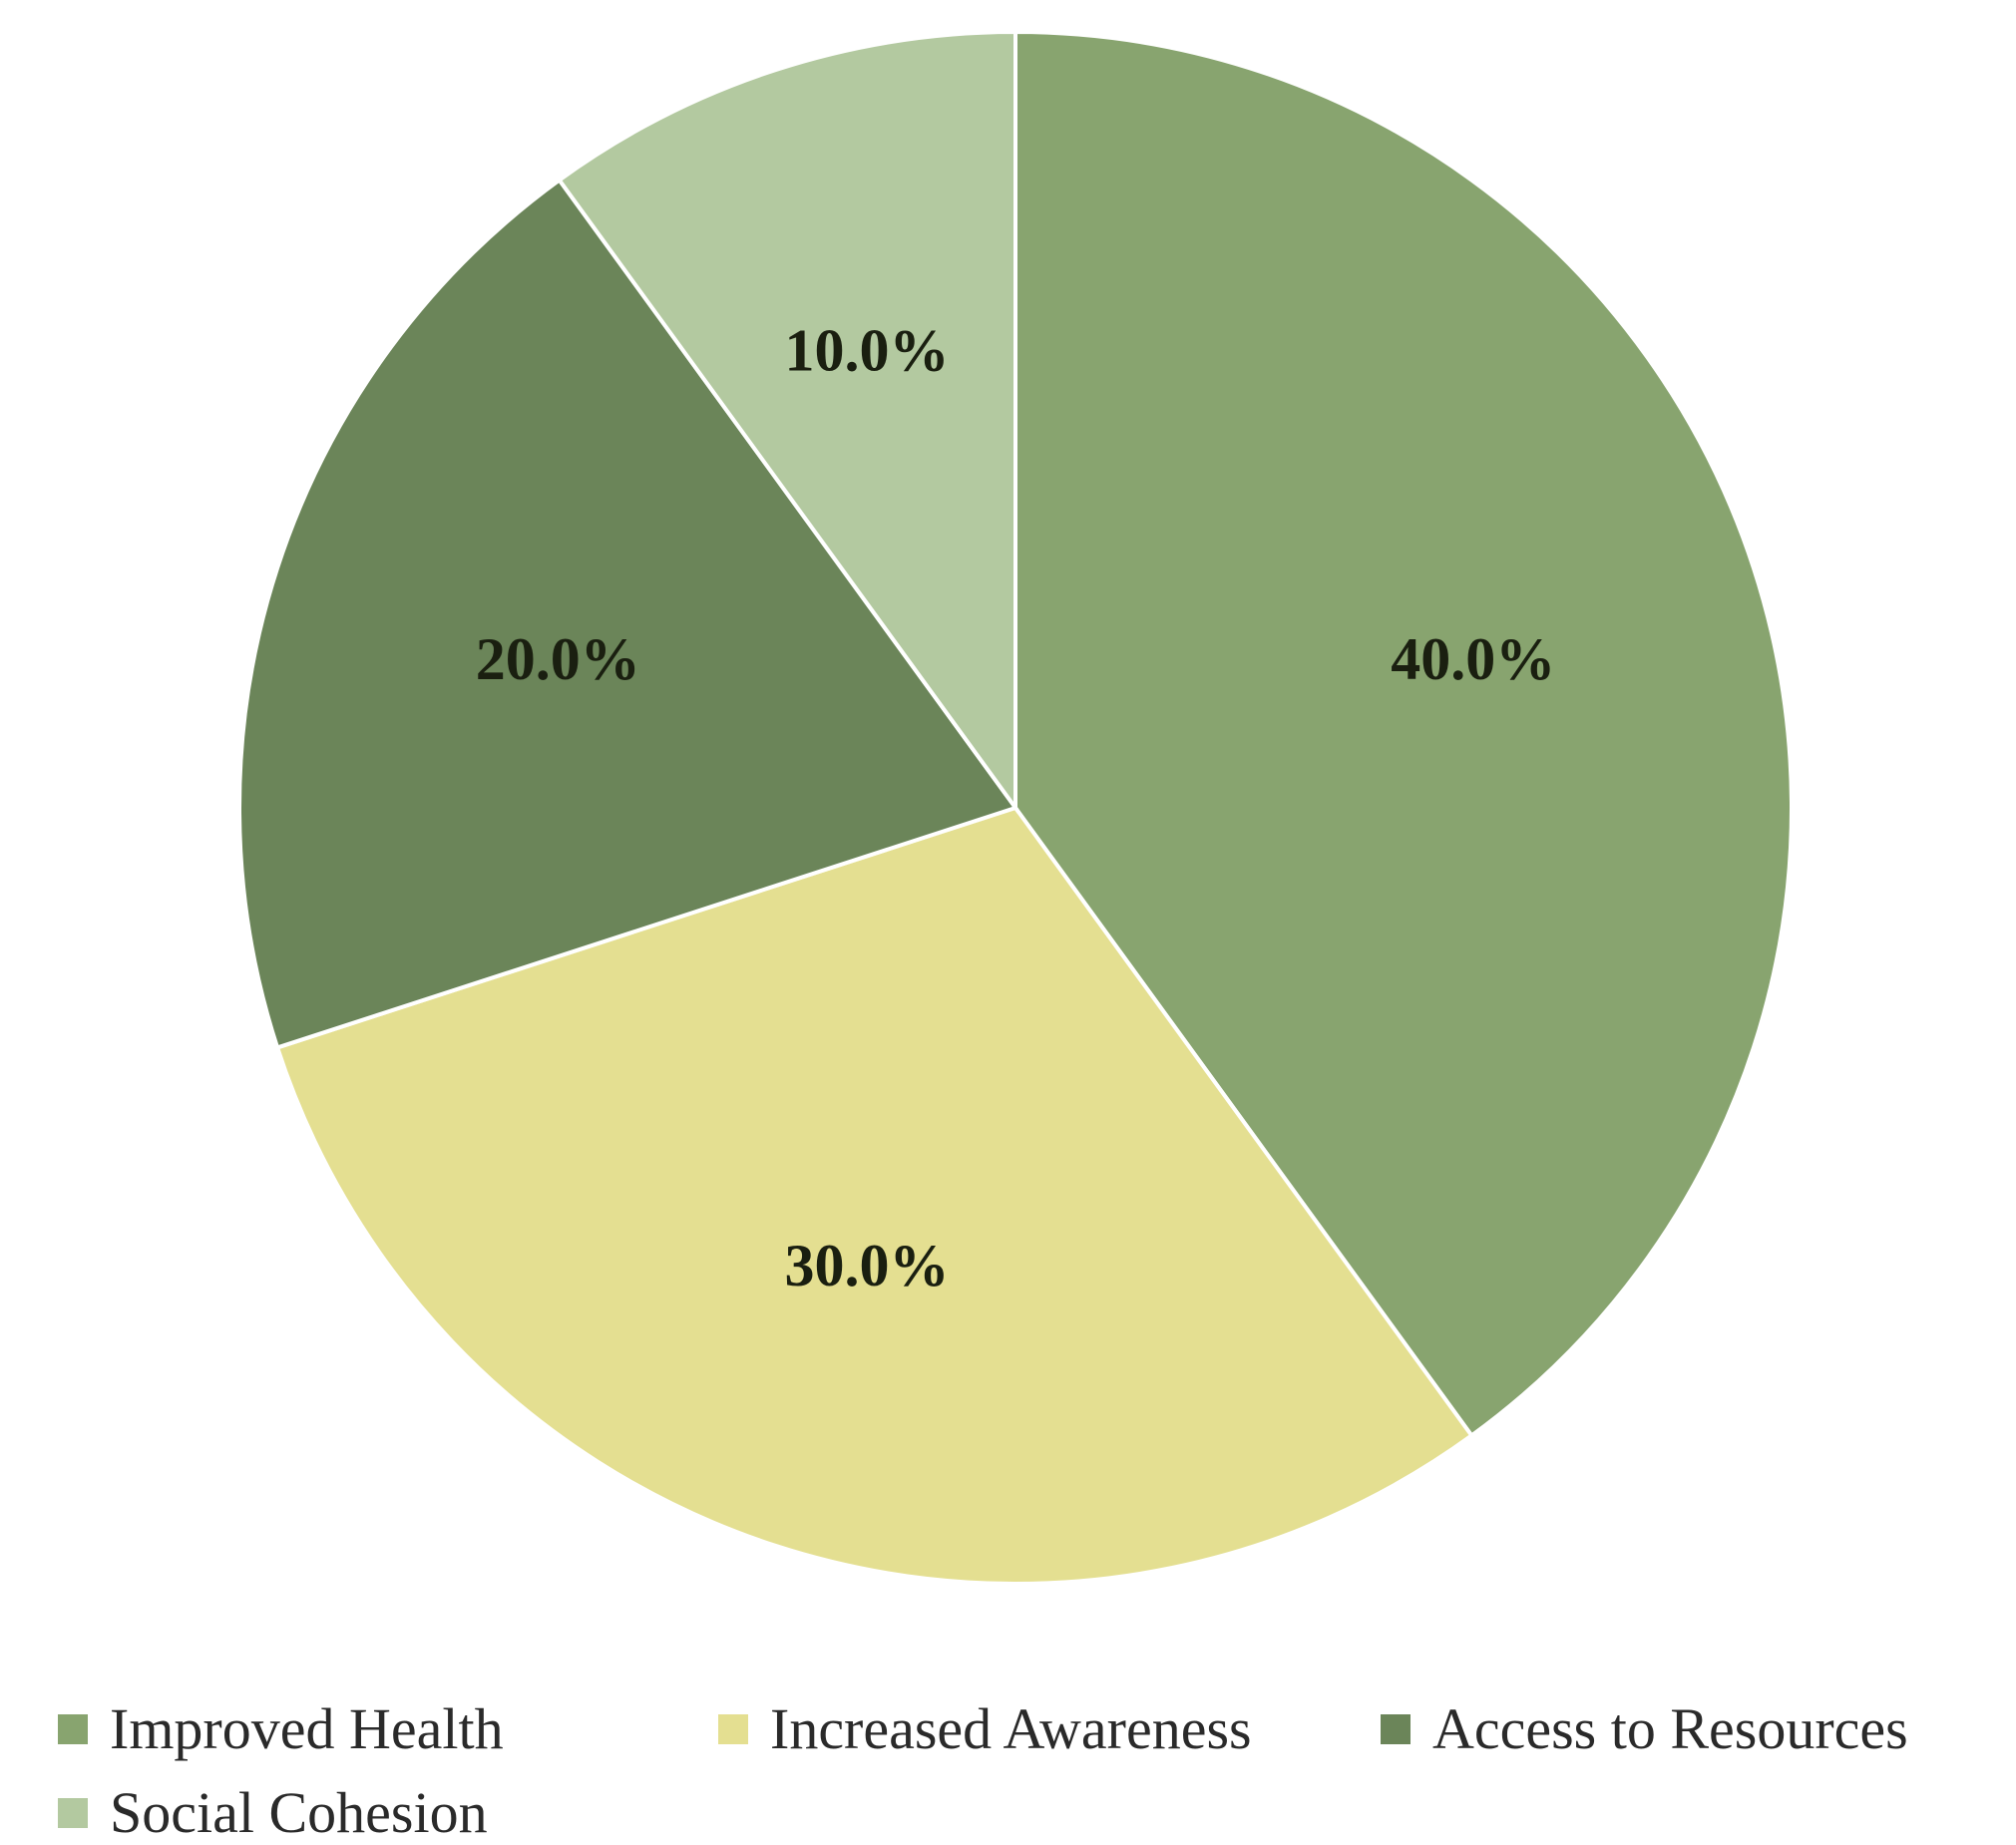 This screenshot has height=1845, width=2016. Describe the element at coordinates (985, 1729) in the screenshot. I see `legend-item-increased-awareness: Increased Awareness` at that location.